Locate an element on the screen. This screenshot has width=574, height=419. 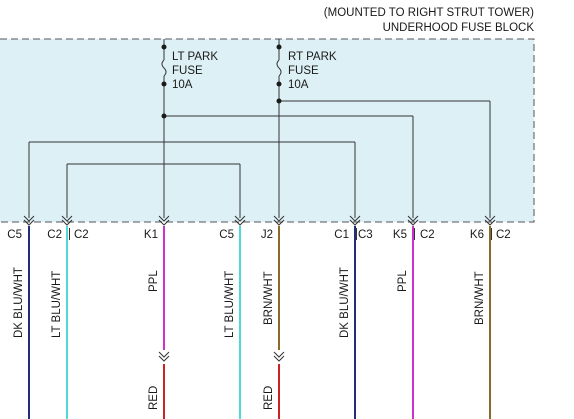
fuse-lt-park: LT PARK FUSE 10A is located at coordinates (195, 71).